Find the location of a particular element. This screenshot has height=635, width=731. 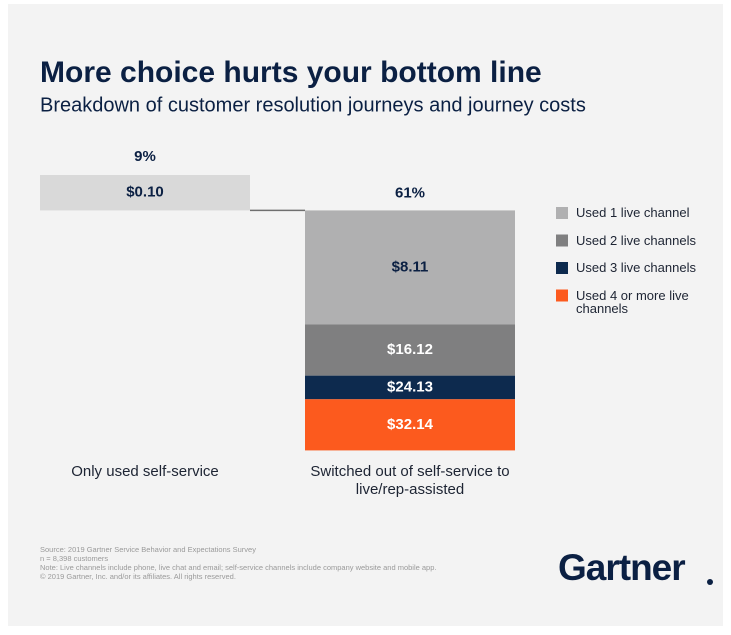

logo-dot is located at coordinates (710, 582).